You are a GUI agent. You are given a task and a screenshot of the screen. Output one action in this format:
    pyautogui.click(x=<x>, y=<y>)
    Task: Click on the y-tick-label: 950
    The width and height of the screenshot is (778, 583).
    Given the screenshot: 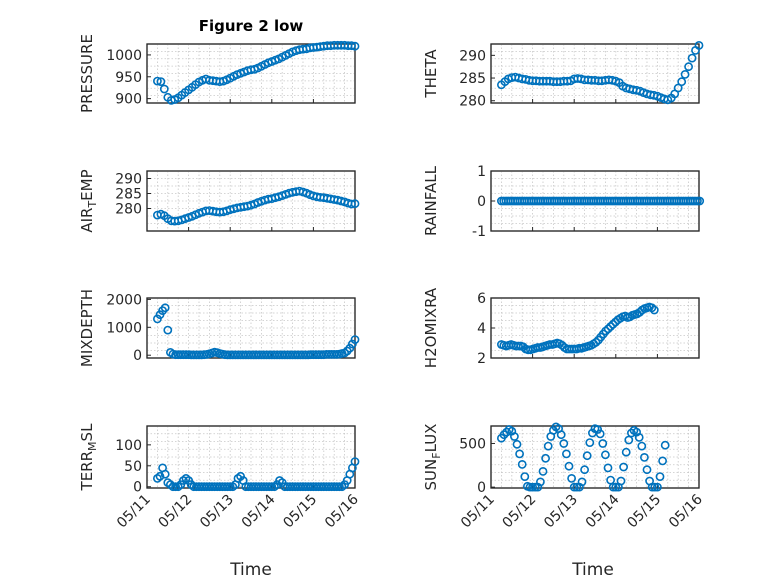 What is the action you would take?
    pyautogui.click(x=128, y=78)
    